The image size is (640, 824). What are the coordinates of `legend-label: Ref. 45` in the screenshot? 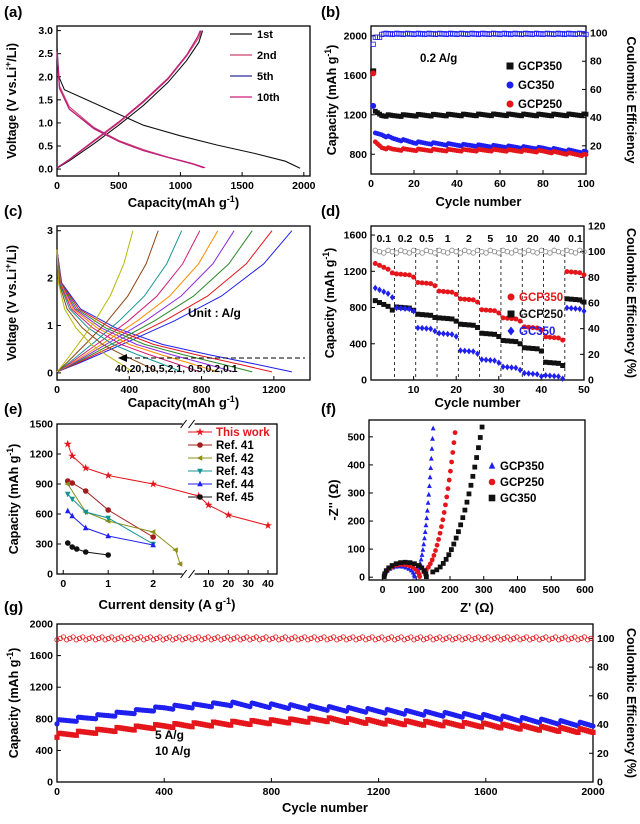 It's located at (235, 498).